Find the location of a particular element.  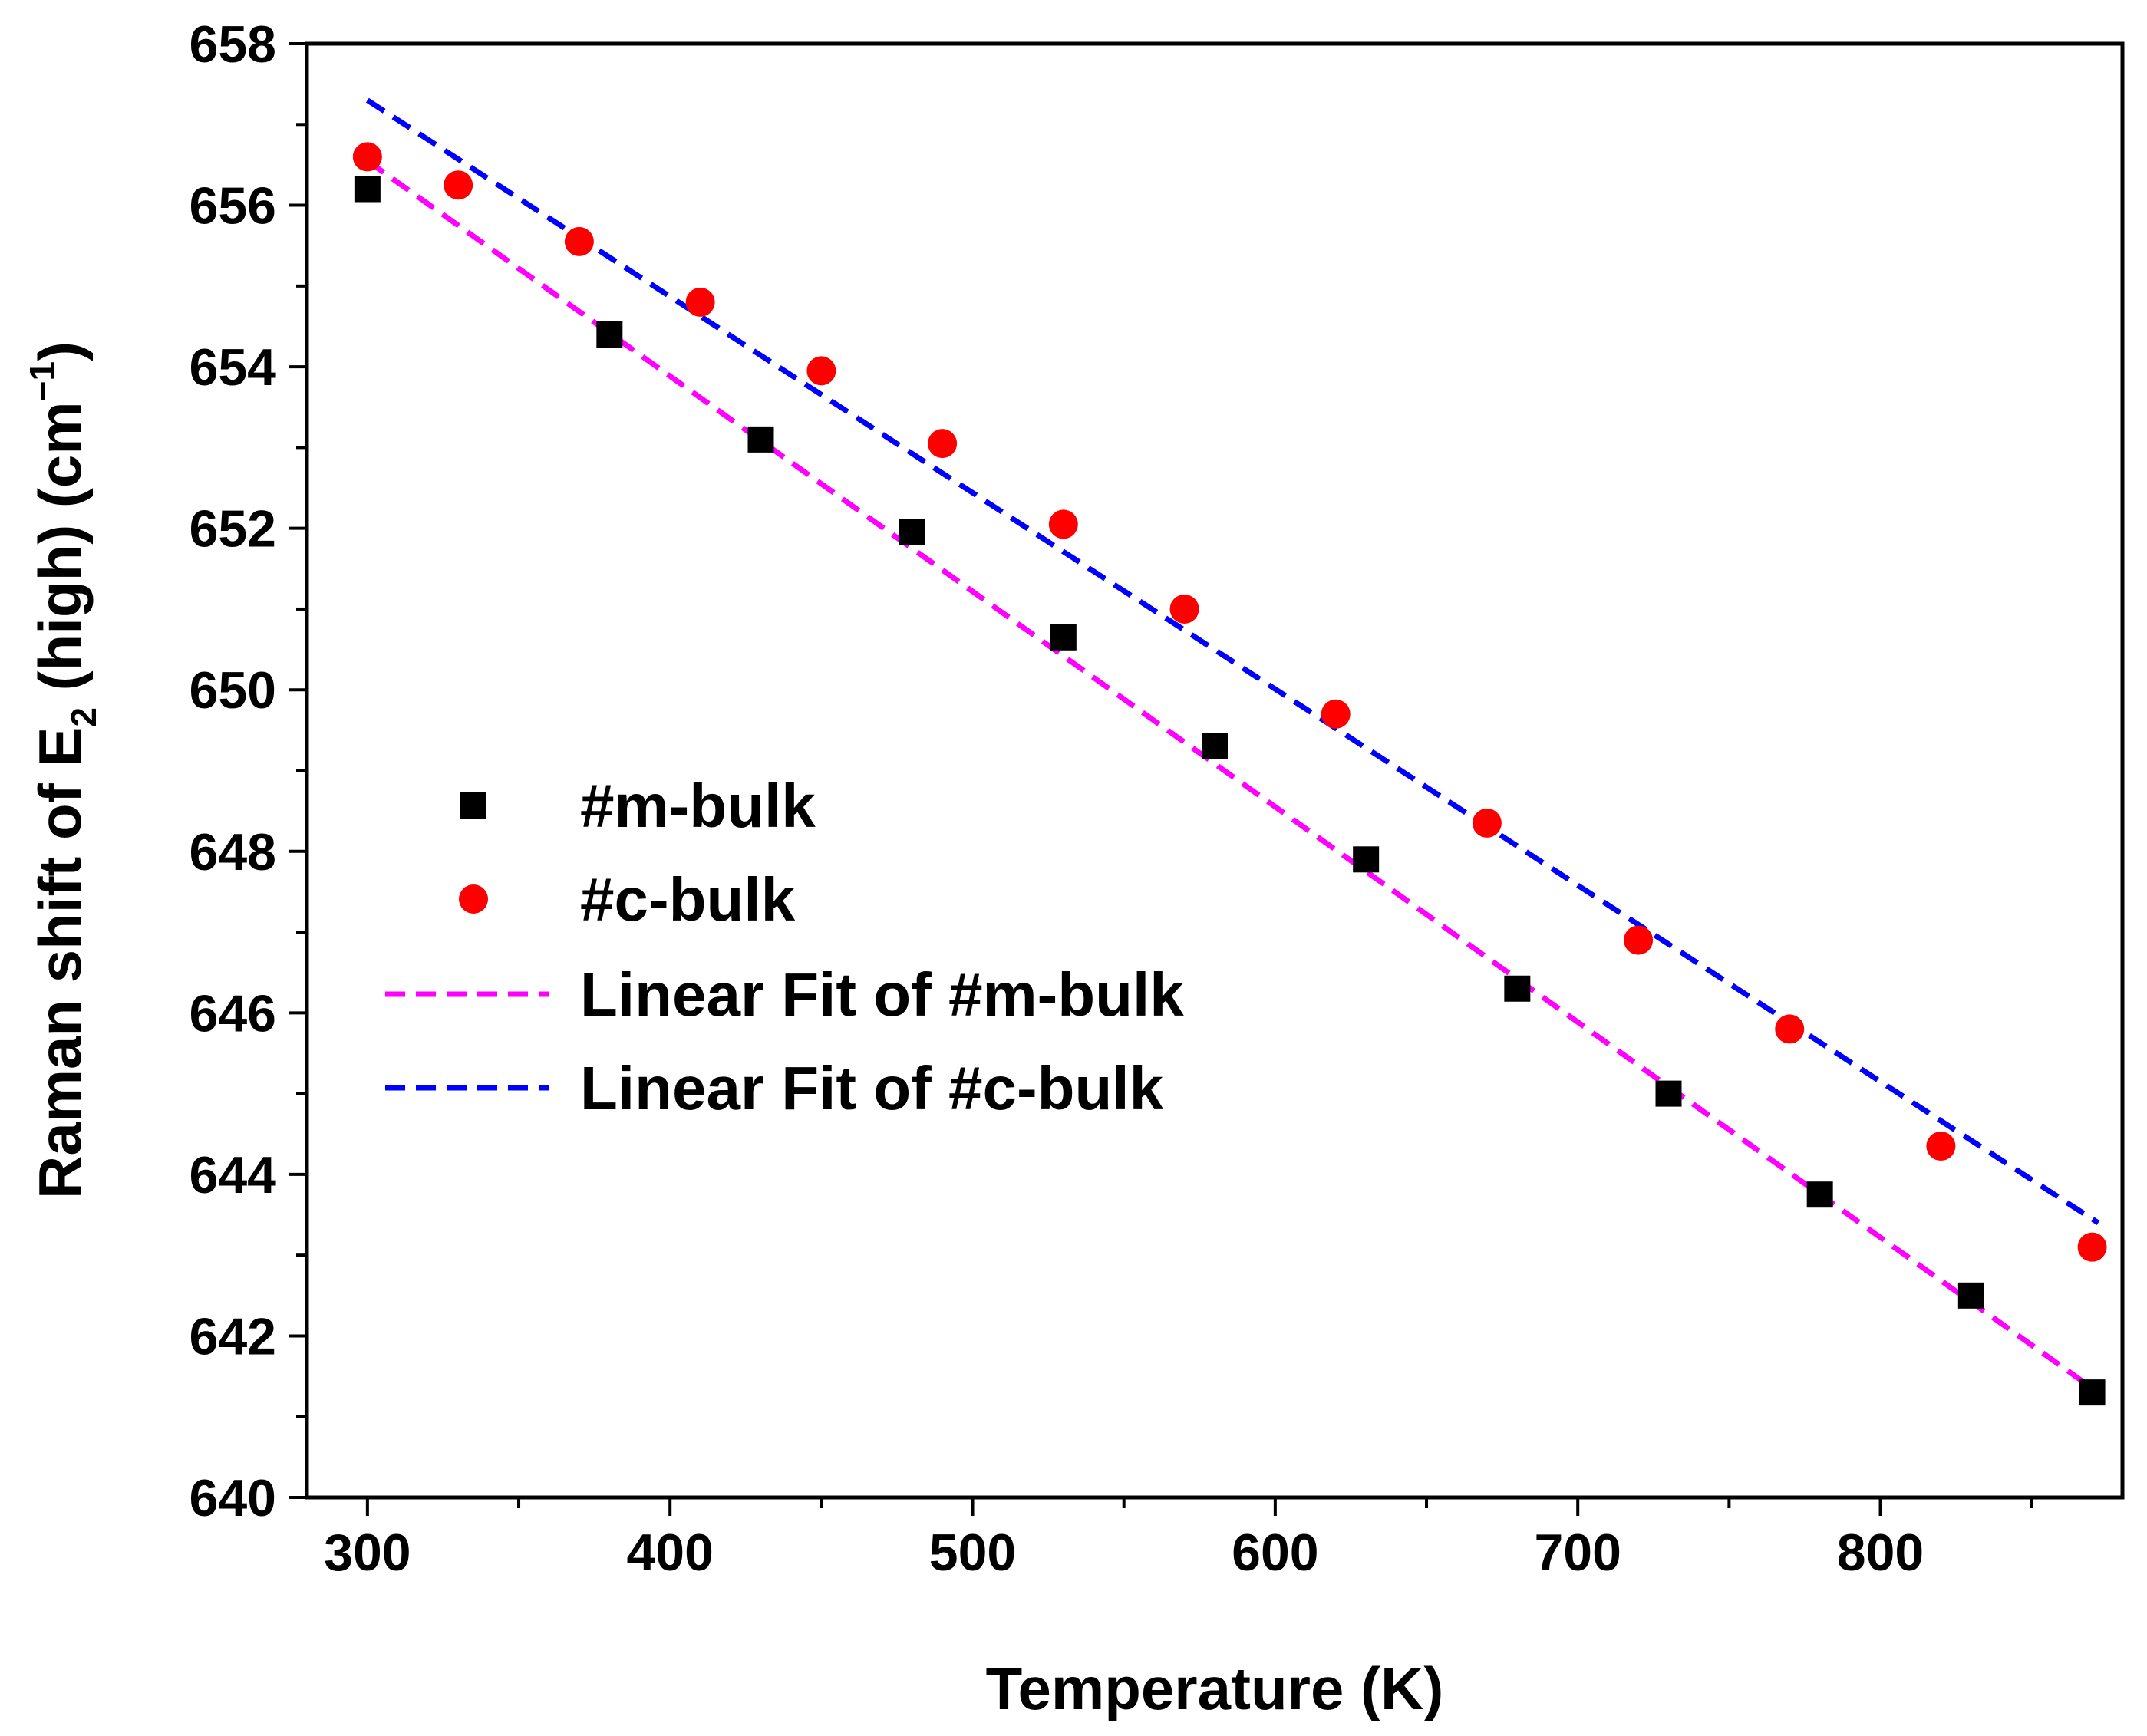

legend-marker--m-bulk is located at coordinates (473, 805).